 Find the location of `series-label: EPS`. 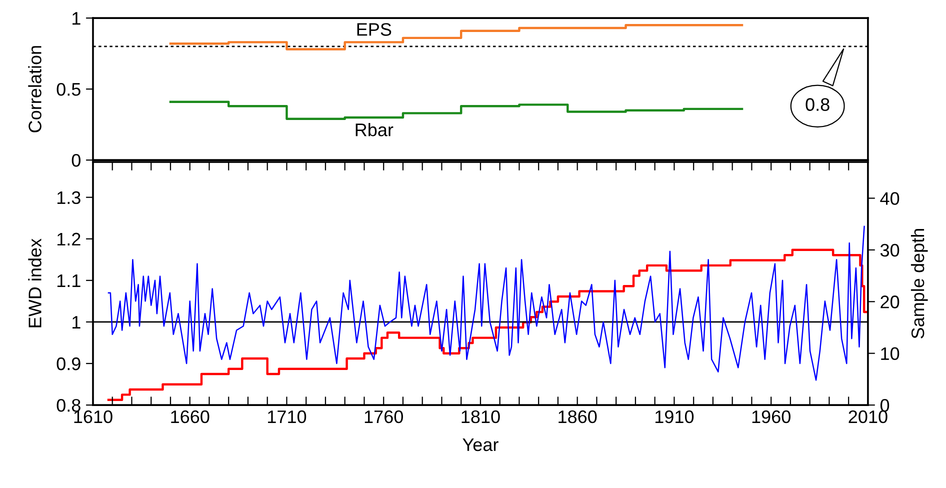

series-label: EPS is located at coordinates (374, 29).